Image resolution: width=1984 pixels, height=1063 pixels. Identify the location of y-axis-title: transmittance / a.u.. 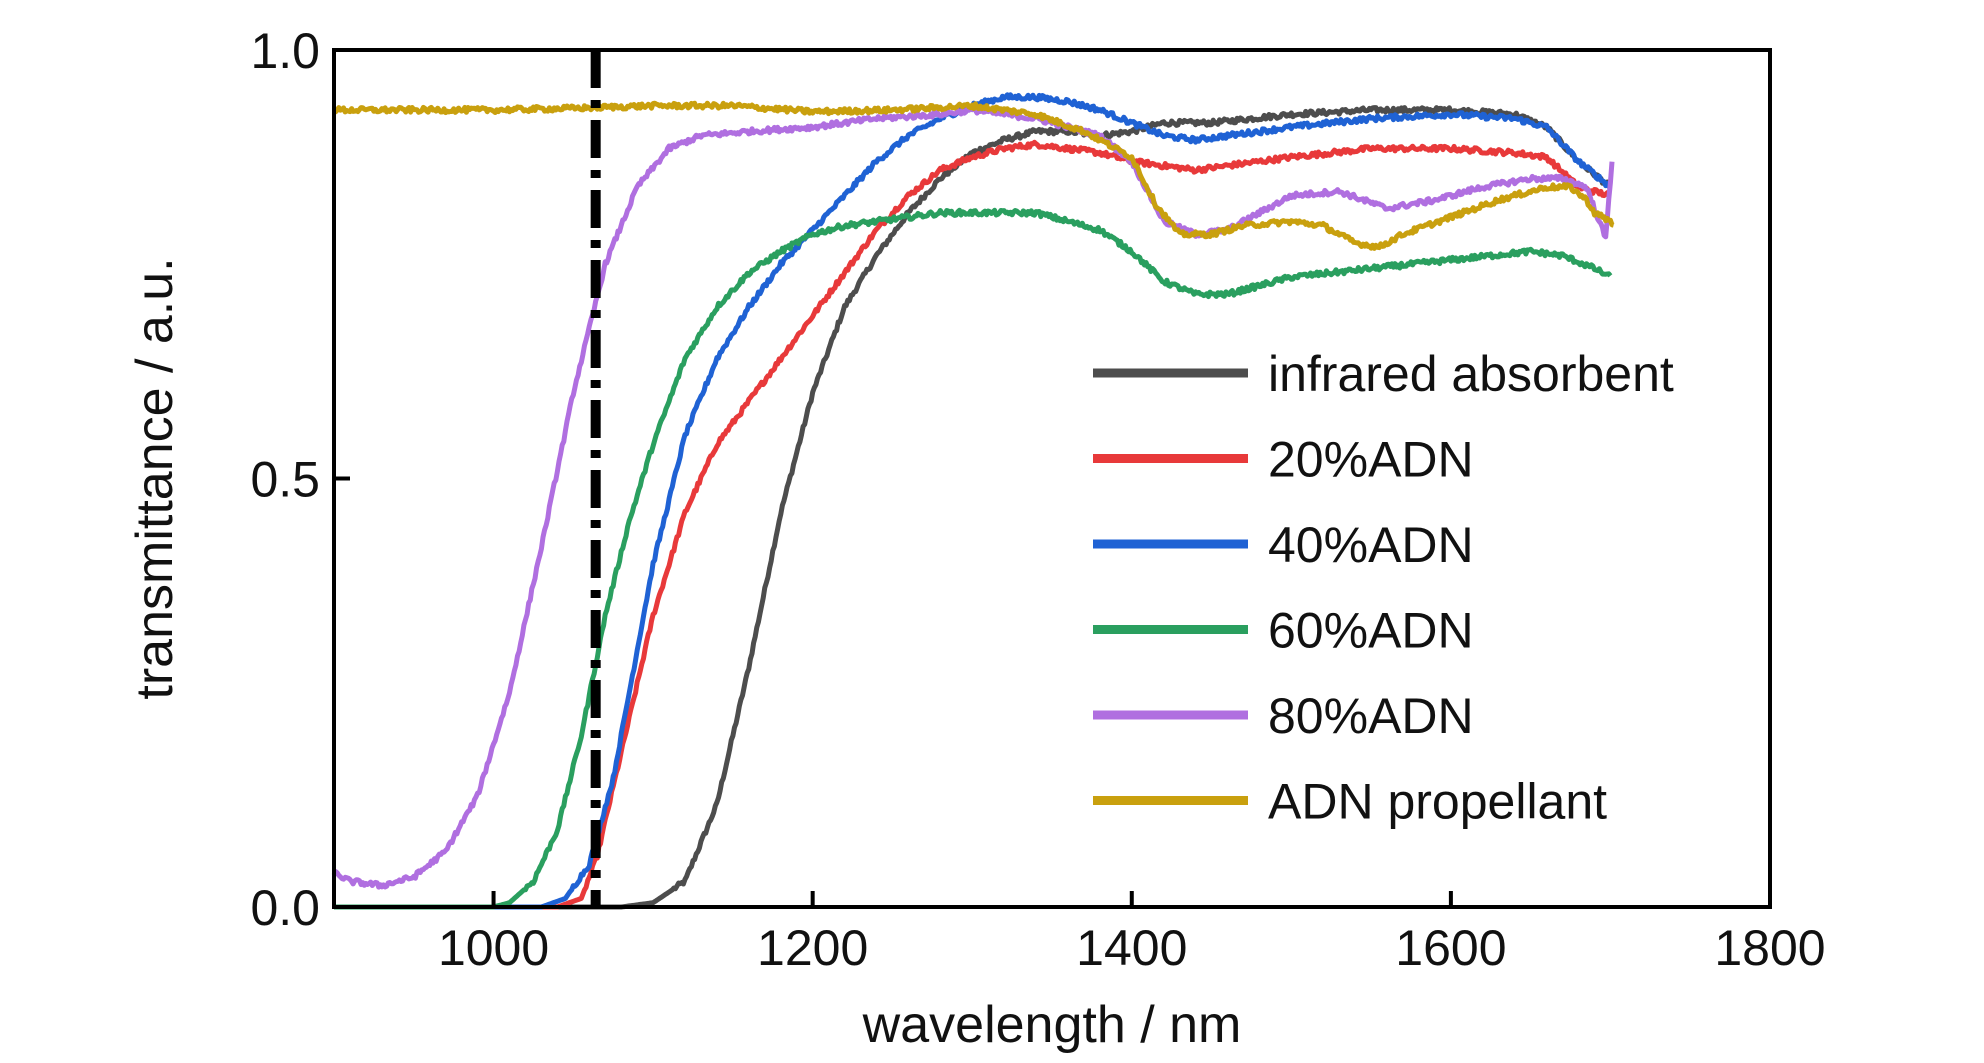
(155, 478).